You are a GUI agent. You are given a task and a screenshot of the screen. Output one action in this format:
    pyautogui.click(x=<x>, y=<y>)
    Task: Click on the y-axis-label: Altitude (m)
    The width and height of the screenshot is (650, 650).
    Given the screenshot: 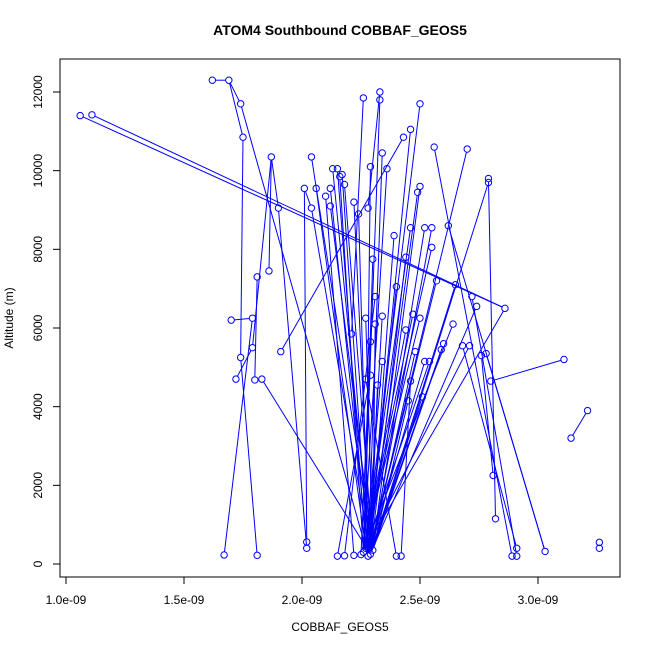 What is the action you would take?
    pyautogui.click(x=9, y=317)
    